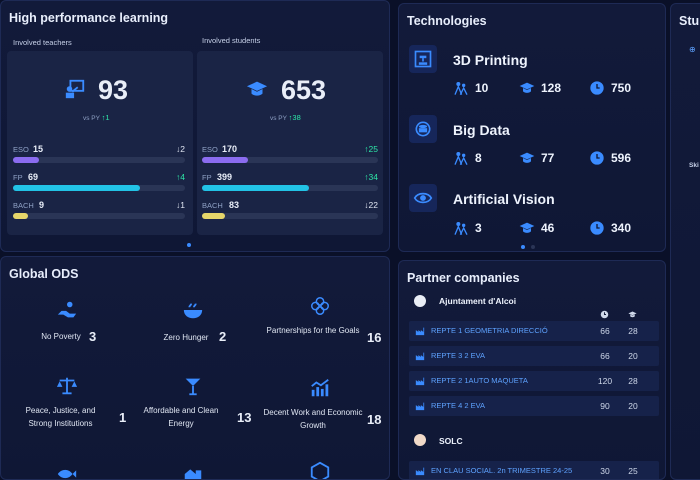  Describe the element at coordinates (534, 470) in the screenshot. I see `project-row: EN CLAU SOCIAL. 2n TRIMESTRE 24-25 30 25` at that location.